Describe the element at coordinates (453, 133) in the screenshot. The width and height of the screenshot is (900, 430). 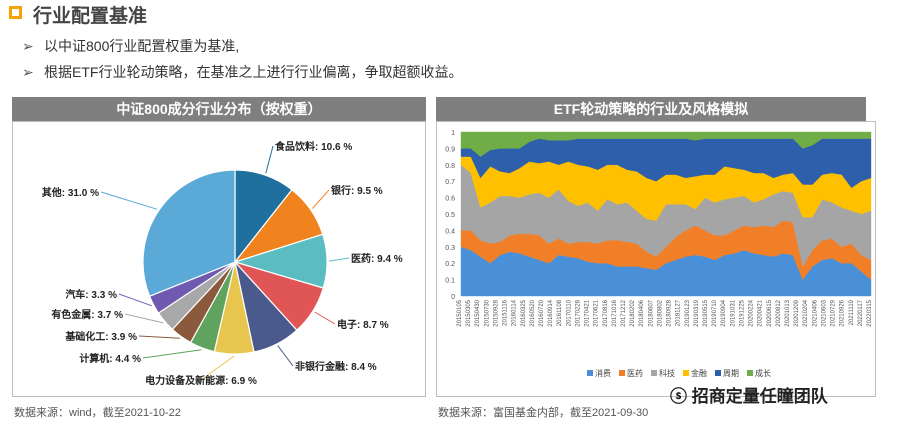
I see `y-tick-label: 1` at that location.